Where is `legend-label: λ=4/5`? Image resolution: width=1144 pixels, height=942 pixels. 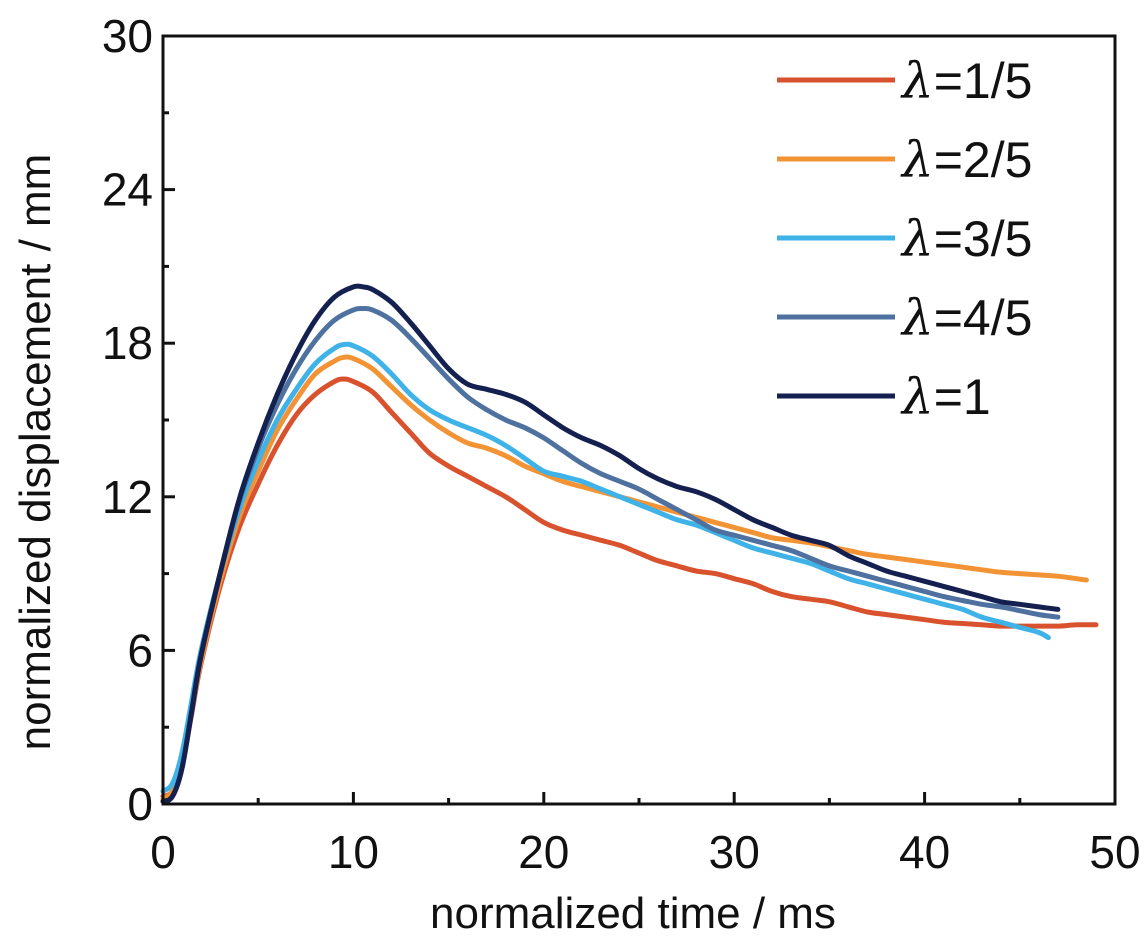 legend-label: λ=4/5 is located at coordinates (966, 318).